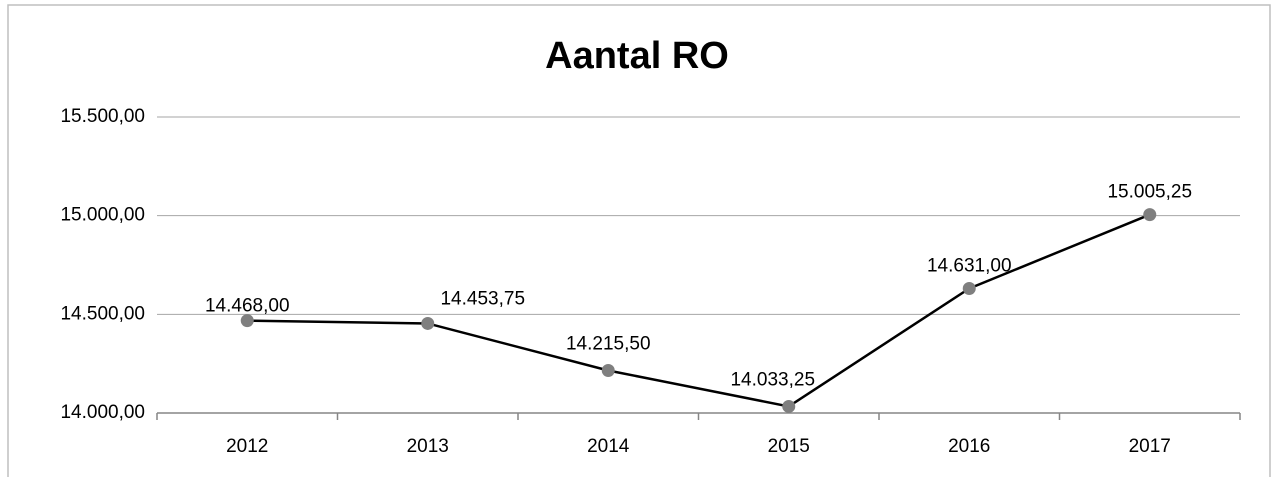  I want to click on data-label: 14.033,25, so click(772, 379).